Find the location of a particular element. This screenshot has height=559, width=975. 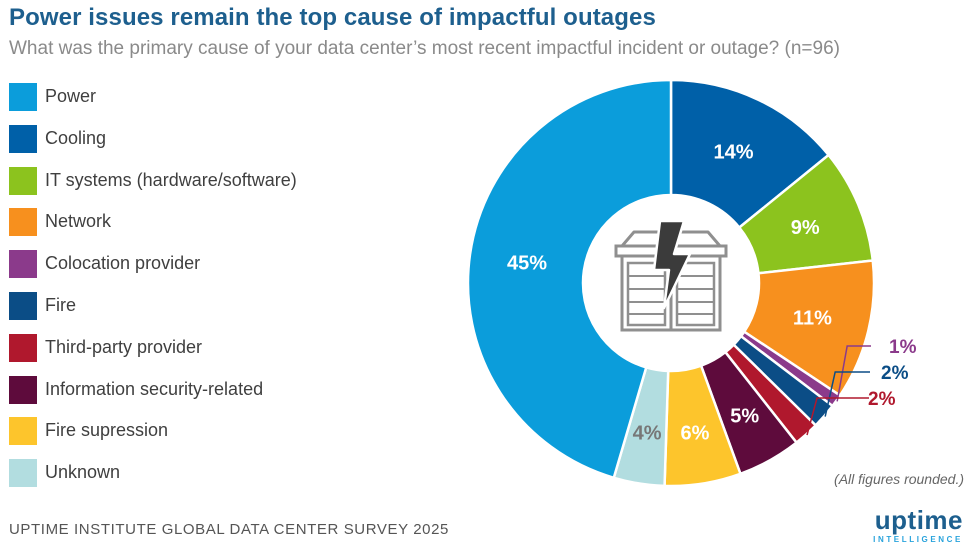

slice-label-third-party-provider: 2% is located at coordinates (882, 399).